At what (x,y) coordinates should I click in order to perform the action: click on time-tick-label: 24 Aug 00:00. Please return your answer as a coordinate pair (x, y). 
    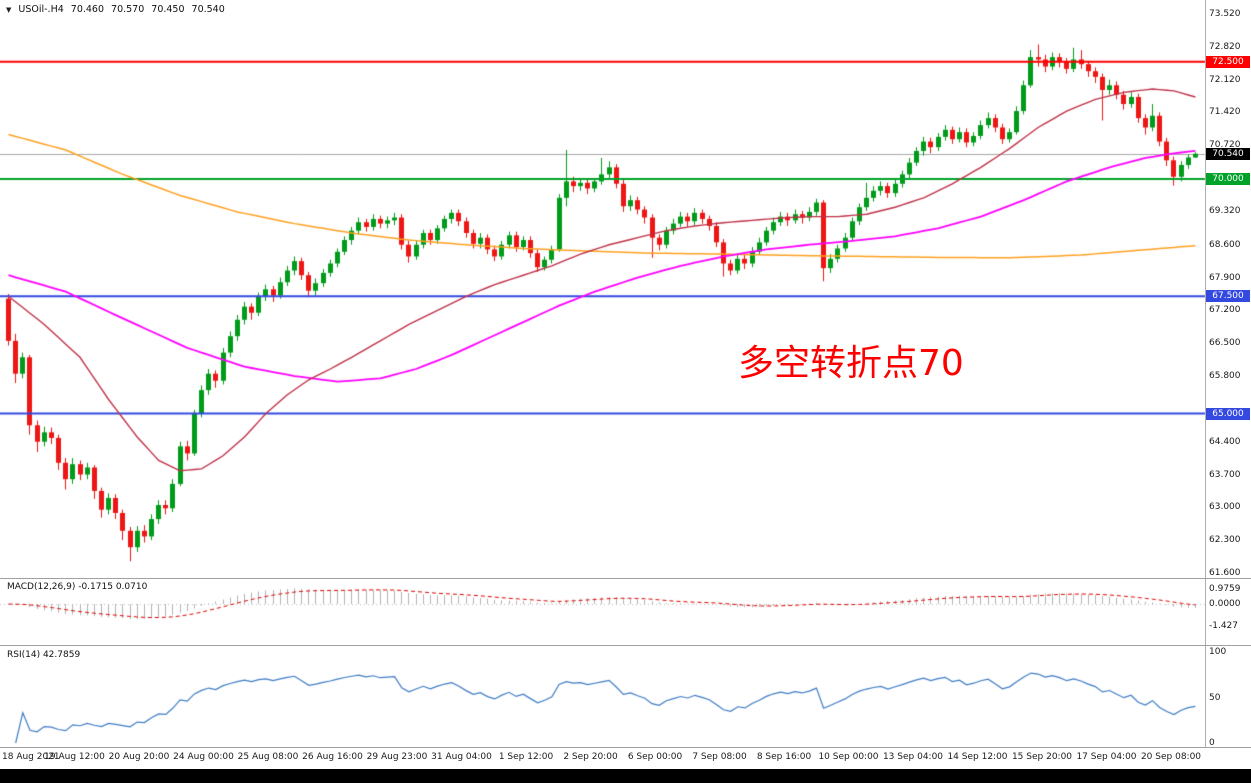
    Looking at the image, I should click on (203, 757).